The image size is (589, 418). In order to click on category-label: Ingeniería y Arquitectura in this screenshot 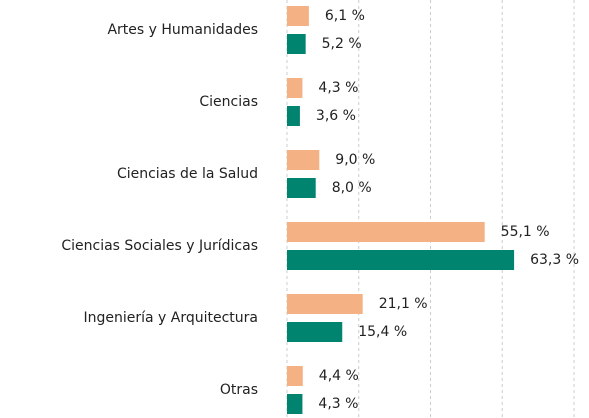, I will do `click(170, 318)`.